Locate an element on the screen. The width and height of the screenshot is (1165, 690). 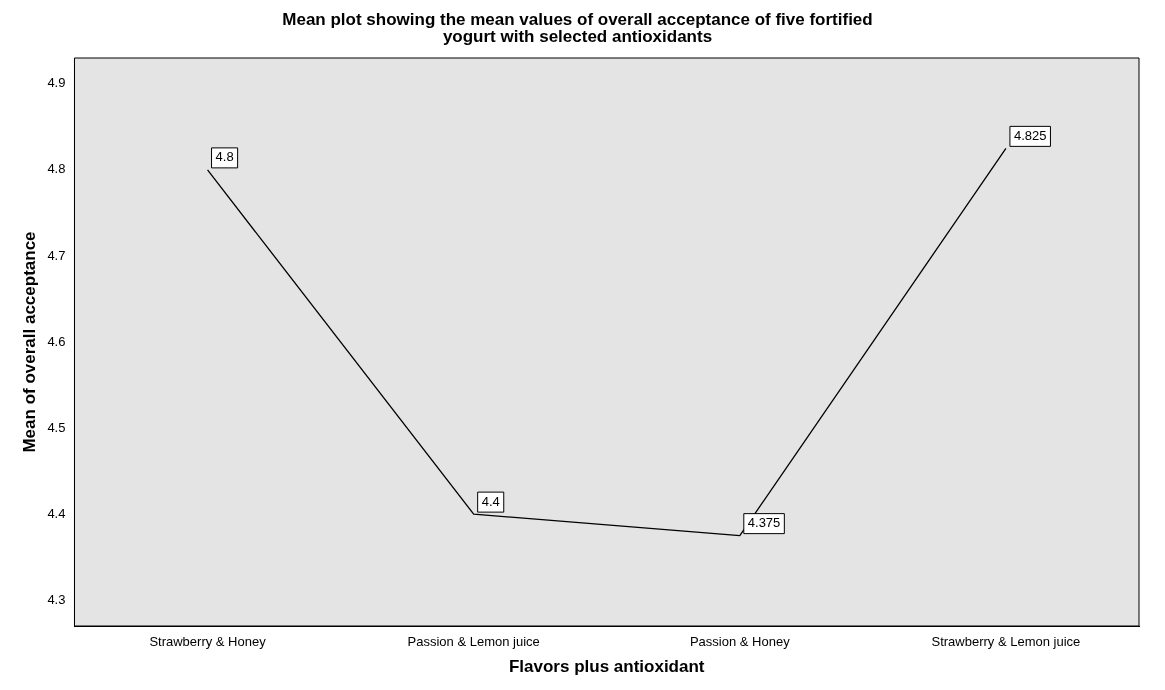
data-label: 4.375 is located at coordinates (764, 523).